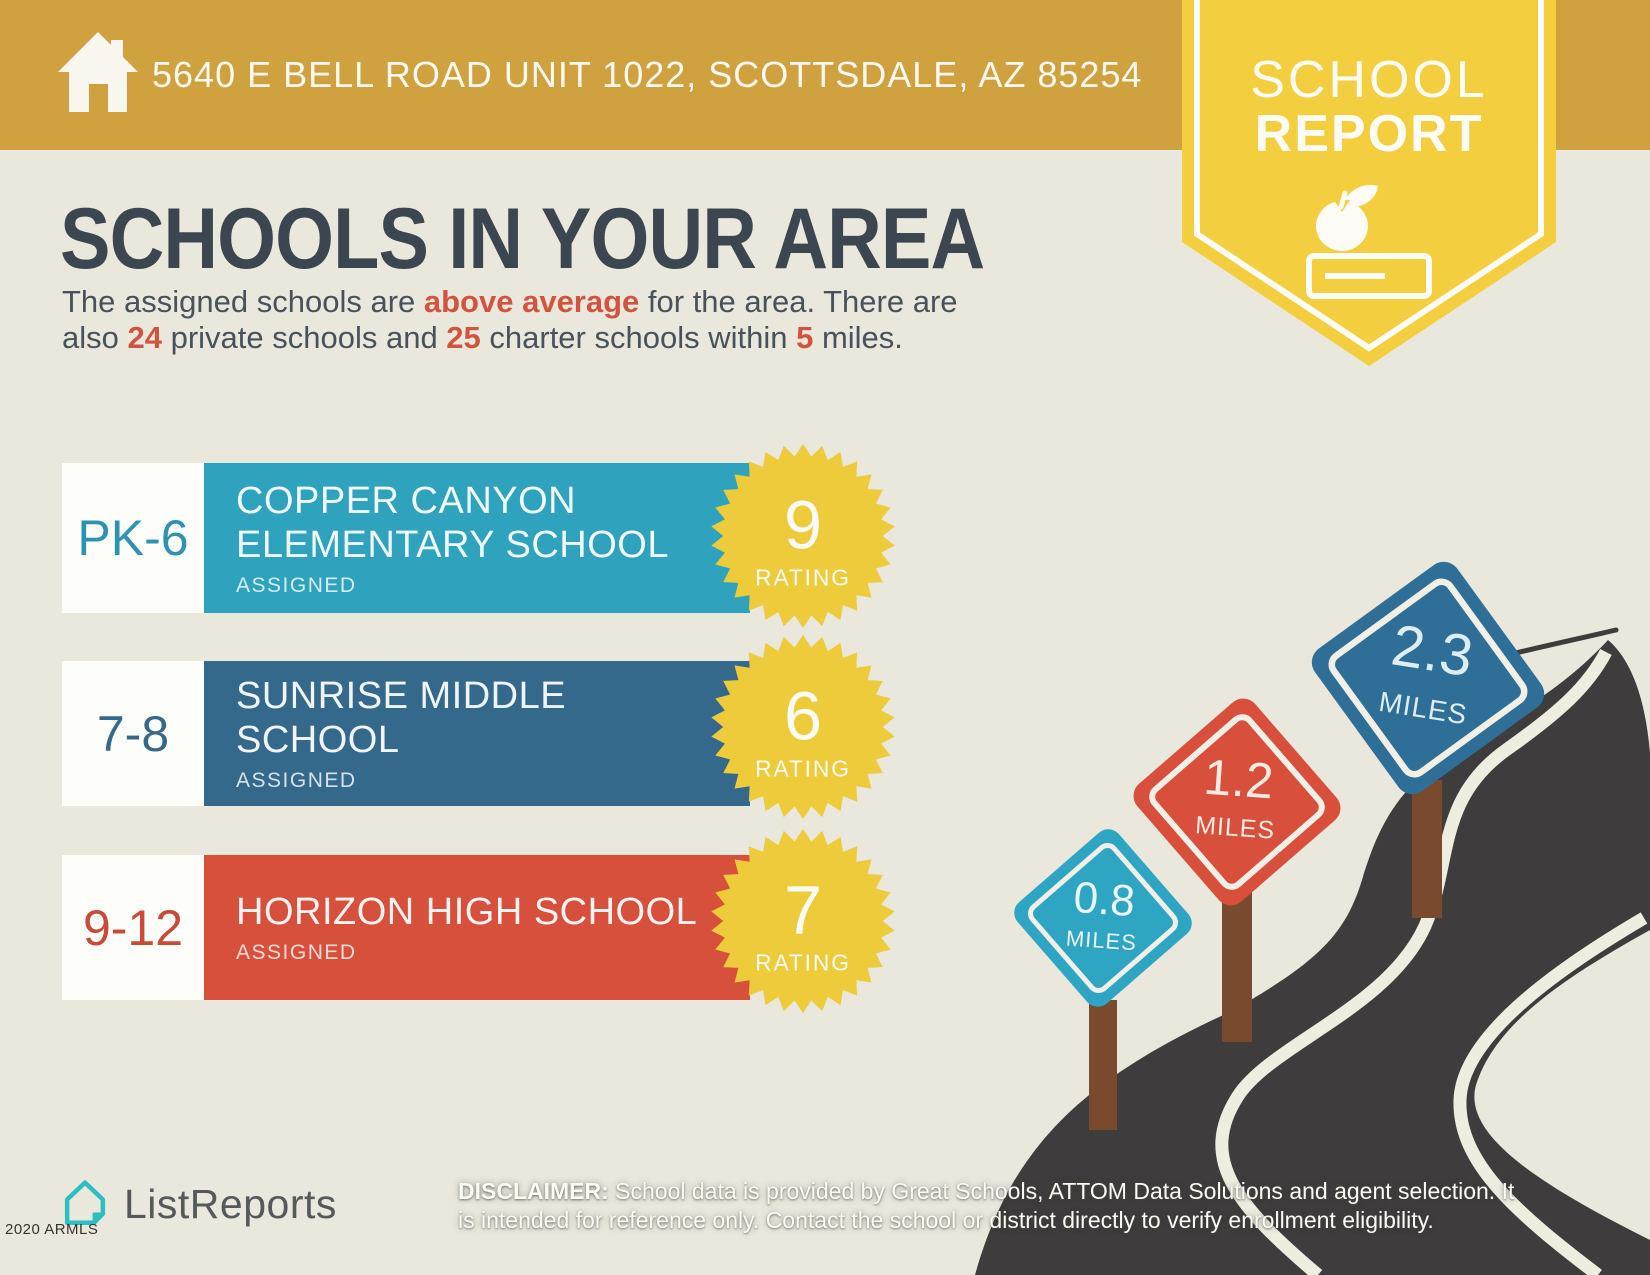 The height and width of the screenshot is (1275, 1650). I want to click on school-bar: COPPER CANYON ELEMENTARY SCHOOL ASSIGNED, so click(477, 538).